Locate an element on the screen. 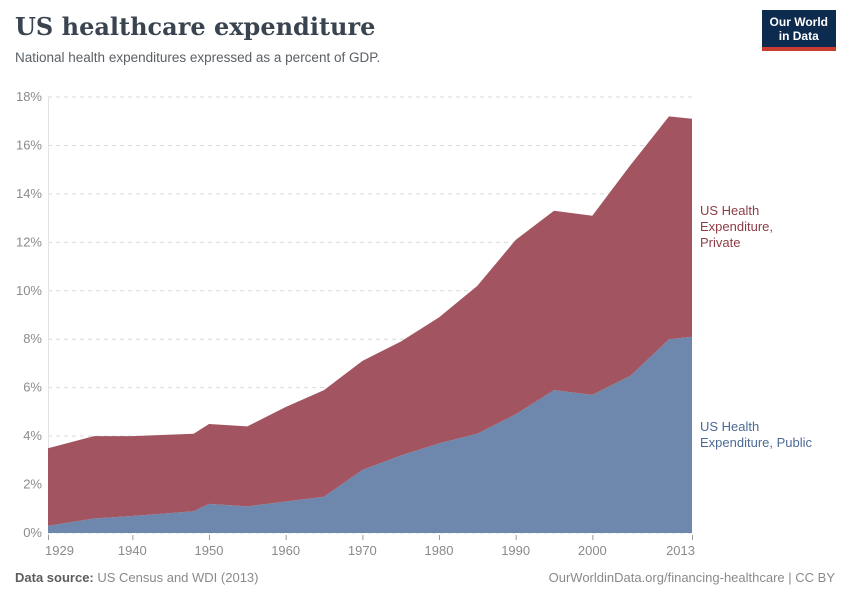  y-axis-label-6%: 6% is located at coordinates (32, 387).